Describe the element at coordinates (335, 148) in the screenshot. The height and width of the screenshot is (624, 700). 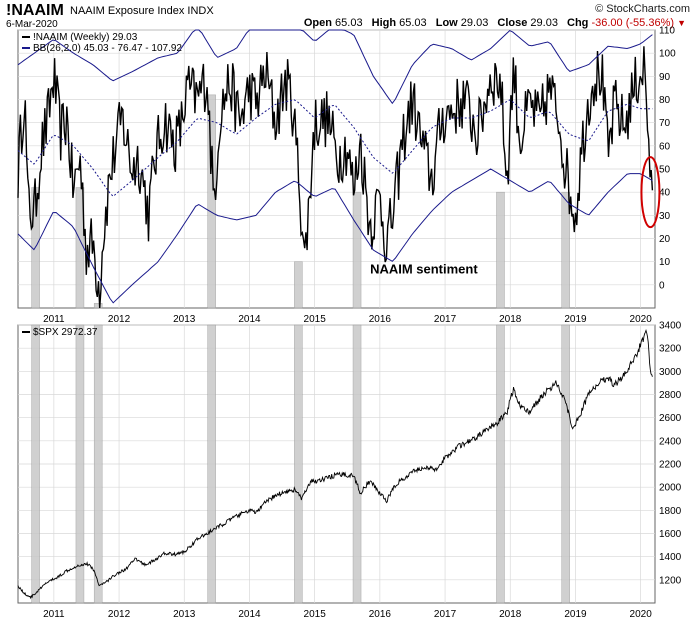
I see `naaim-series-bb-middle` at that location.